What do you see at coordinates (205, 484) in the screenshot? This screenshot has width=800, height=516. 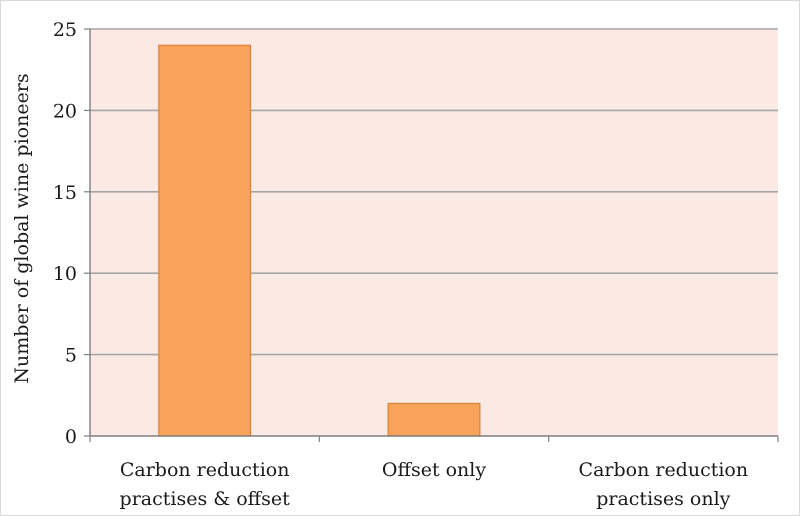 I see `x-category-label: Carbon reduction practises & offset` at bounding box center [205, 484].